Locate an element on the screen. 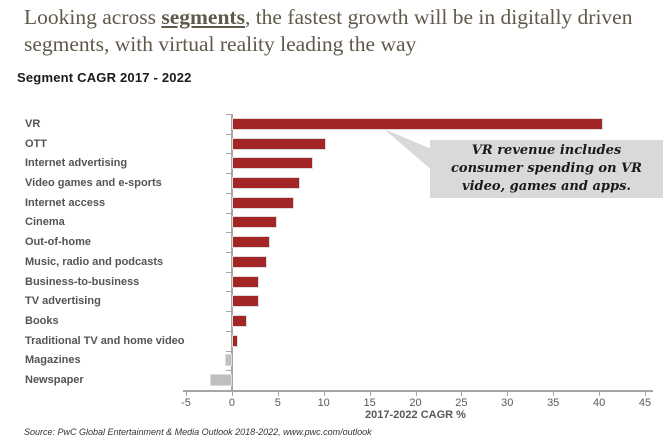 The width and height of the screenshot is (670, 445). x-tick-label-40: 40 is located at coordinates (599, 403).